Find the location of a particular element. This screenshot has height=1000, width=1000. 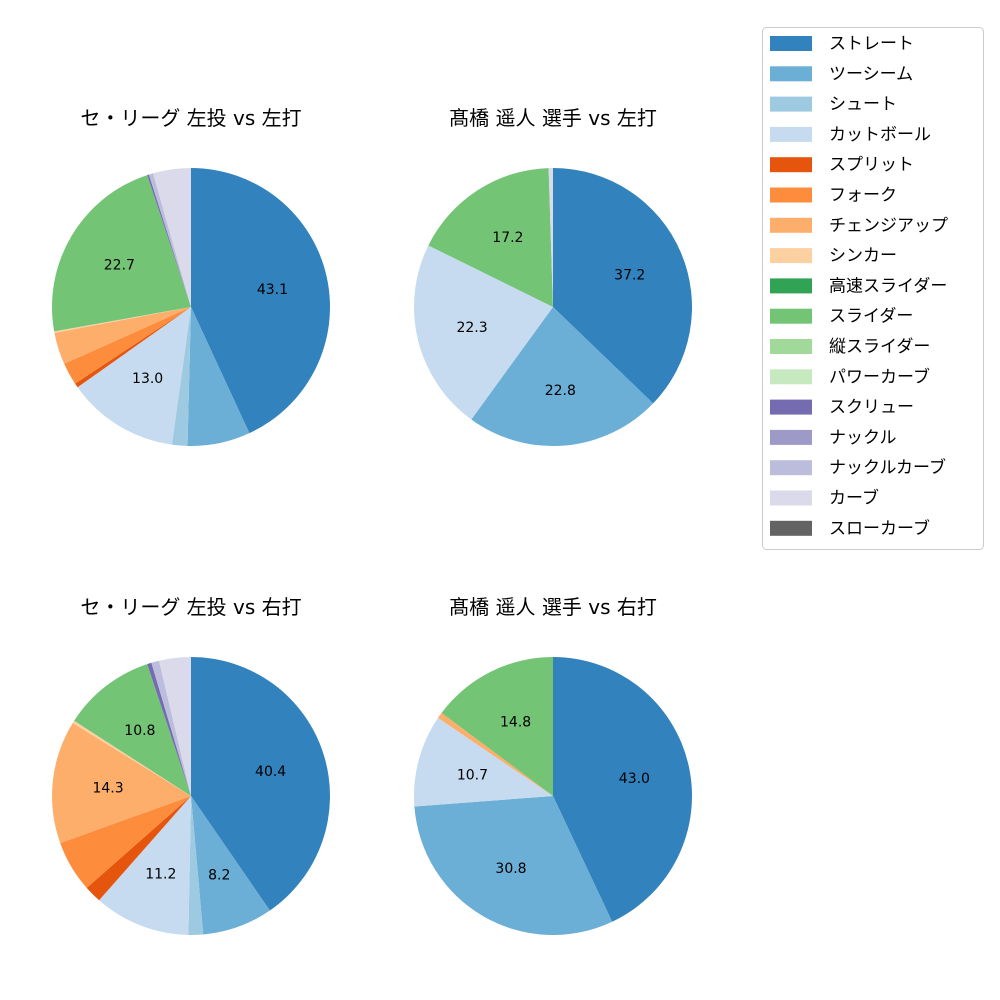

legend-label: 高速スライダー is located at coordinates (888, 286).